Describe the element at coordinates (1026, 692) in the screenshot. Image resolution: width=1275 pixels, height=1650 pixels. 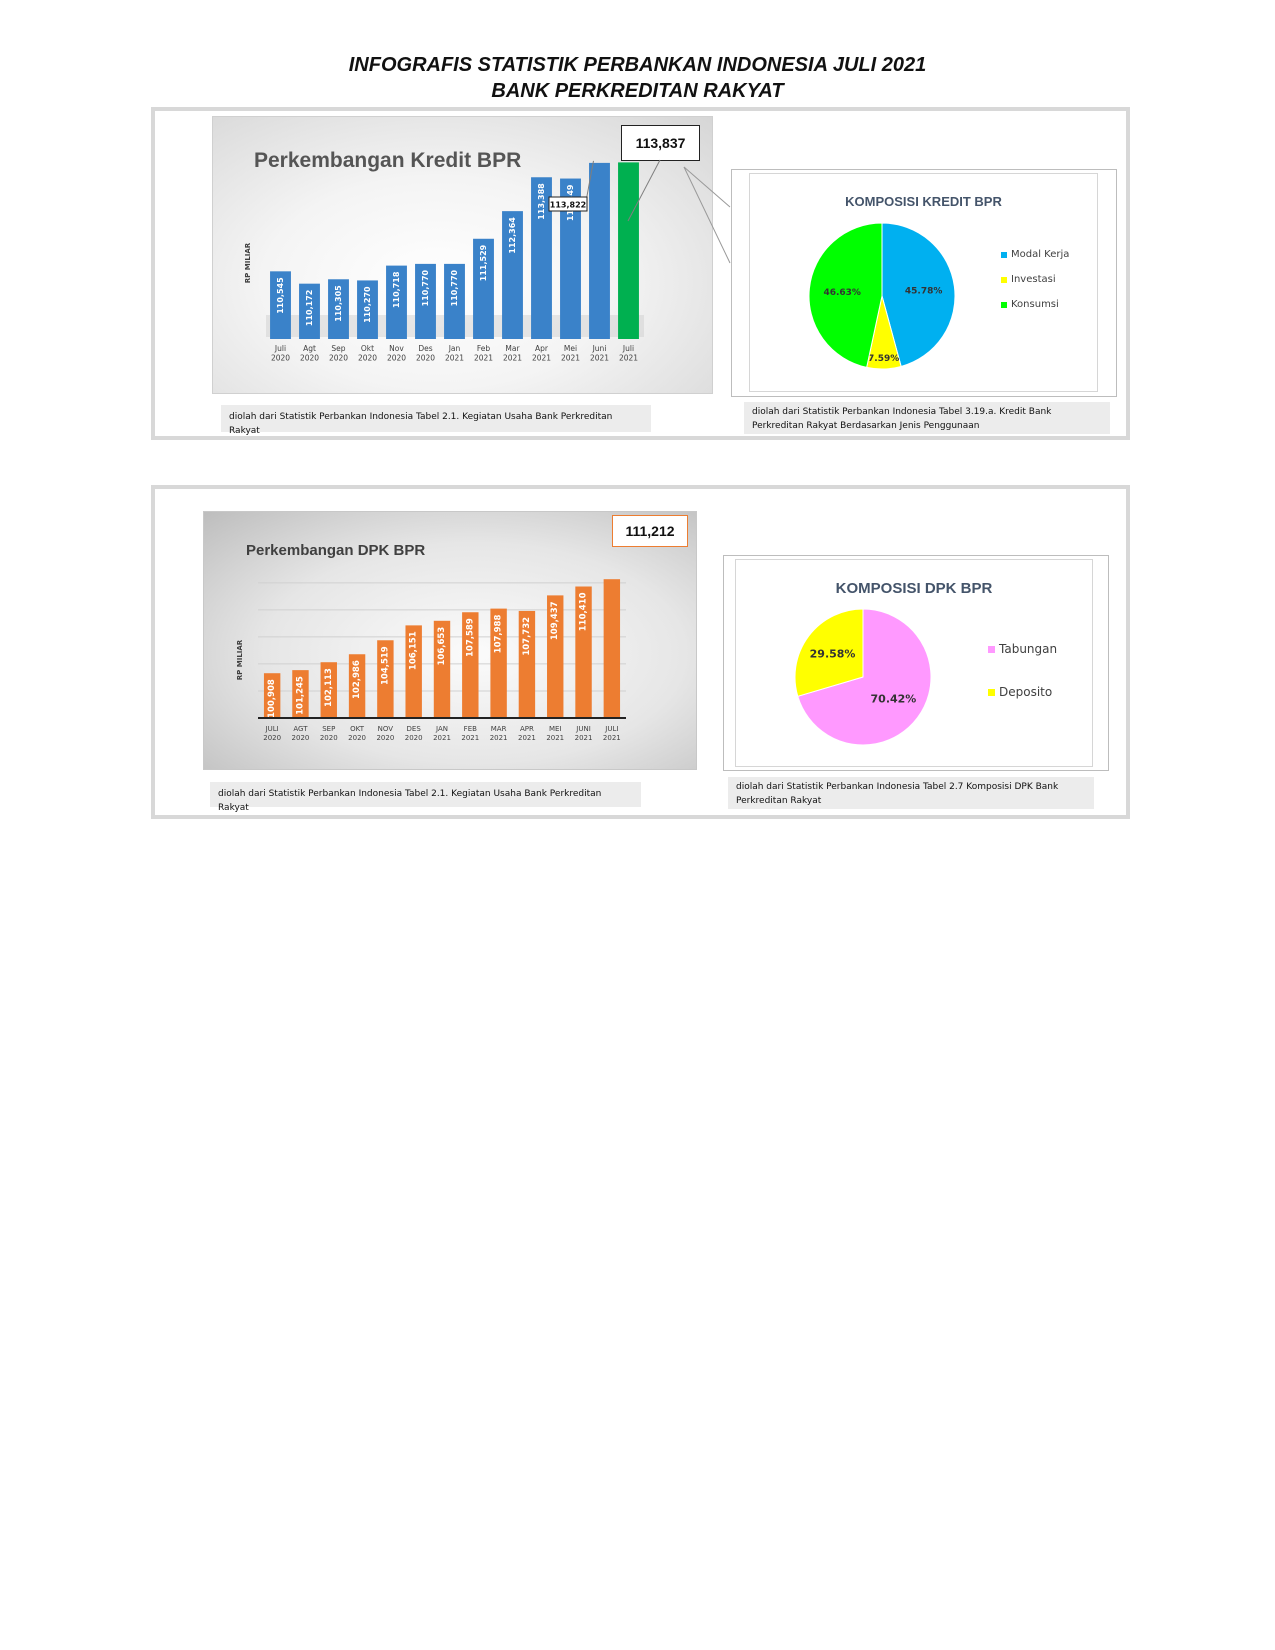
I see `legend-label: Deposito` at that location.